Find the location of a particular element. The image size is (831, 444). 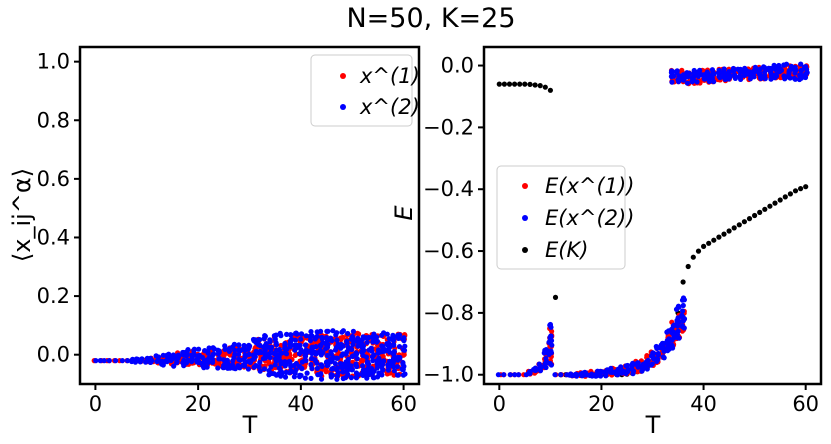

left-ytick-label: 0.2 is located at coordinates (53, 296).